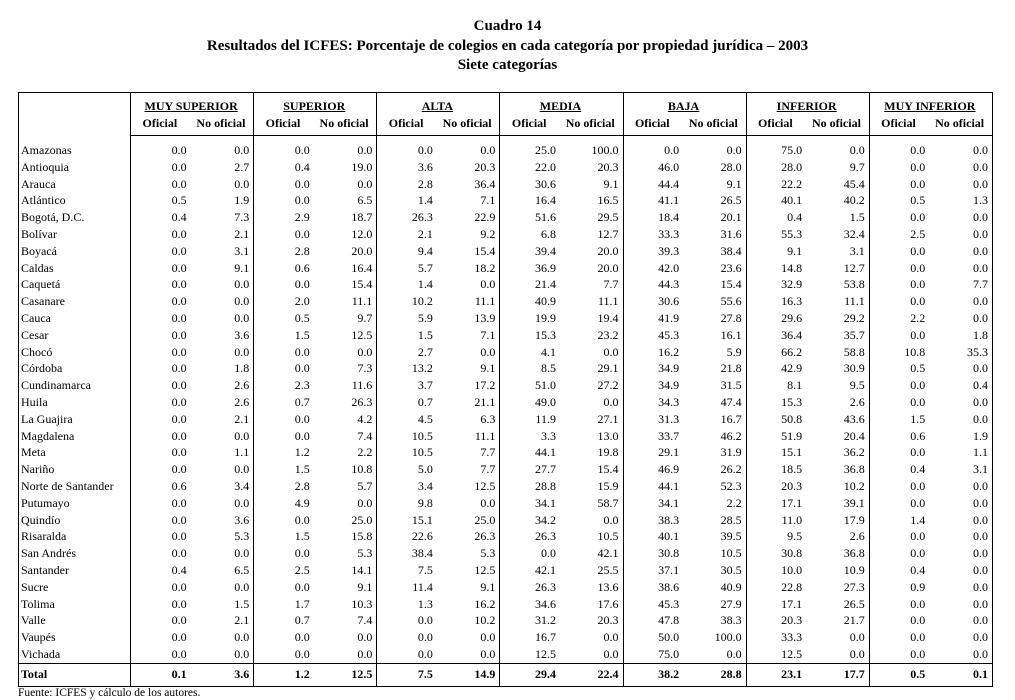 This screenshot has width=1015, height=700. I want to click on cell: 42.0, so click(653, 268).